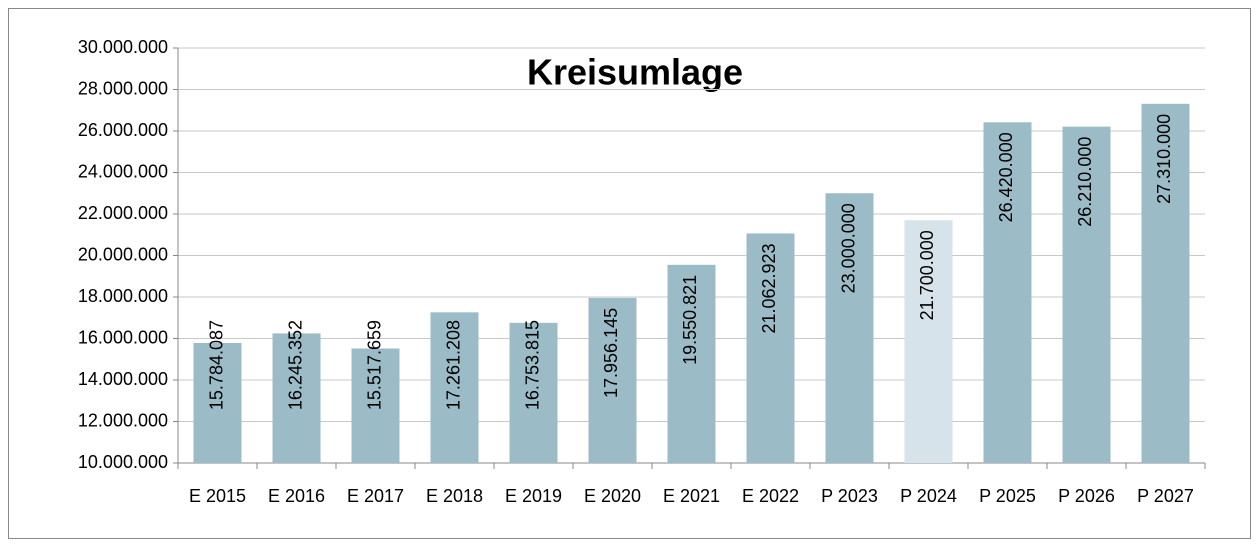 The height and width of the screenshot is (552, 1259). What do you see at coordinates (635, 72) in the screenshot?
I see `chart-title: Kreisumlage` at bounding box center [635, 72].